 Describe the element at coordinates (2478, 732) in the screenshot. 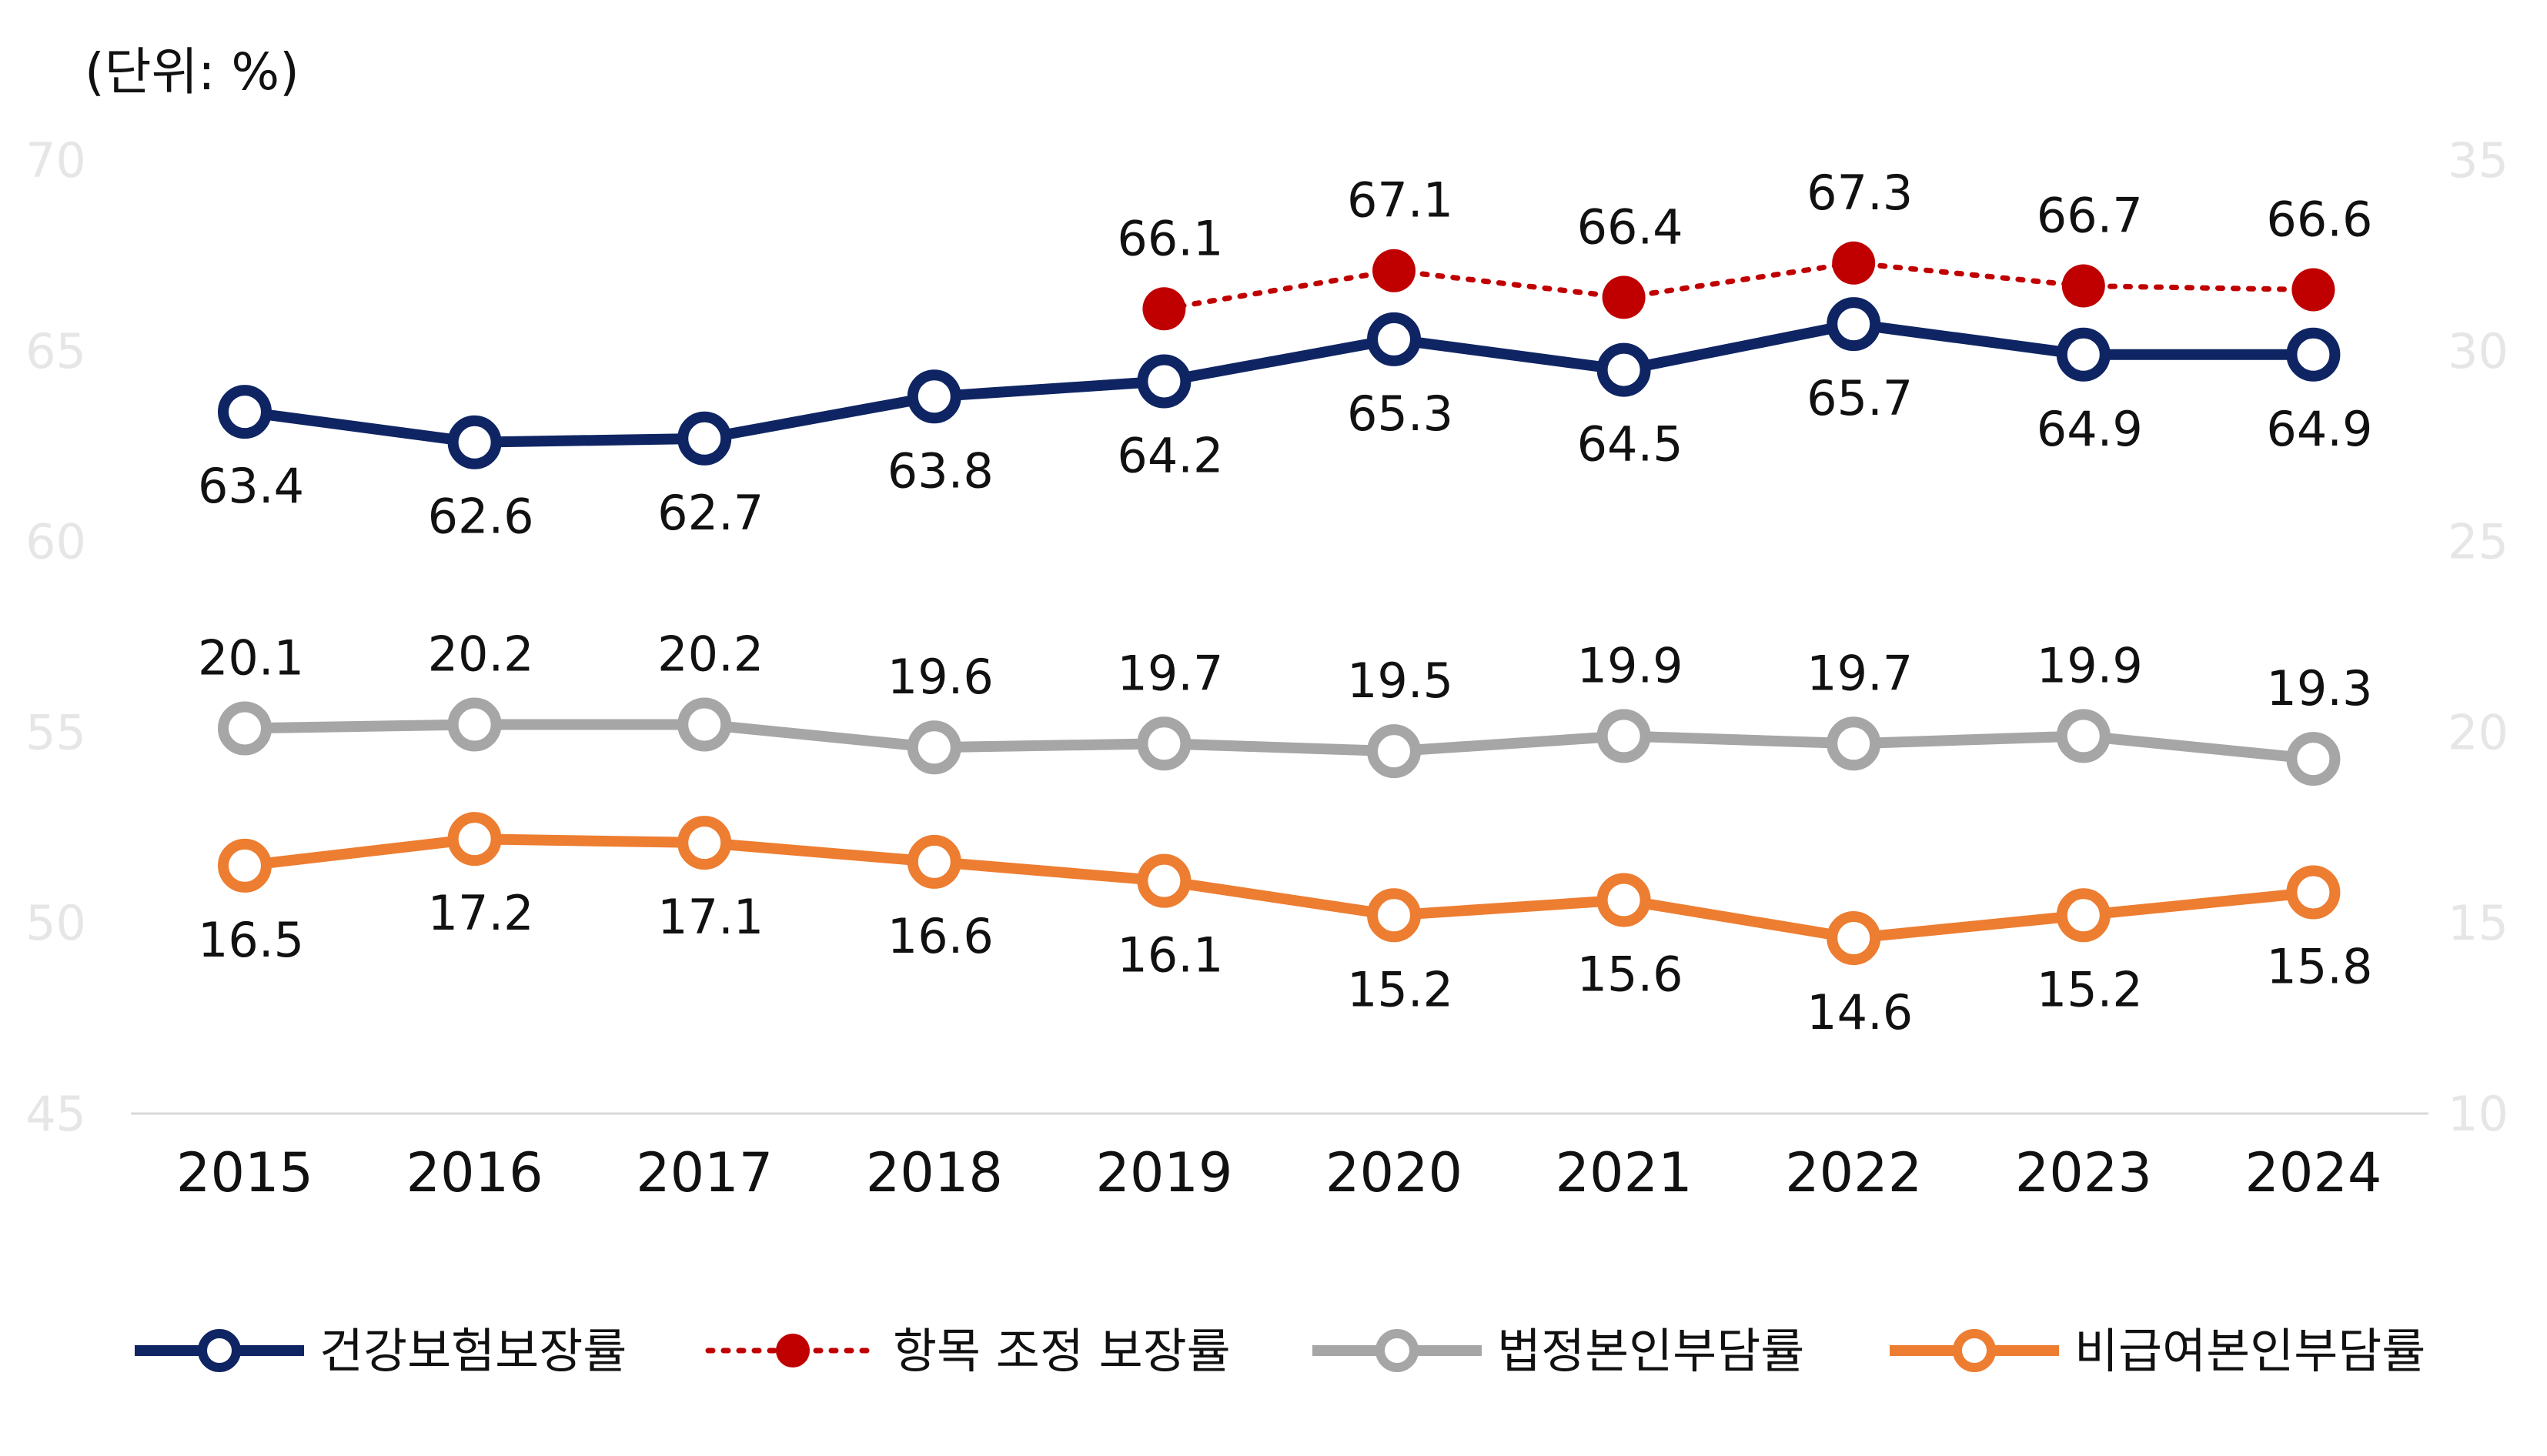

I see `right-axis-tick: 20` at that location.